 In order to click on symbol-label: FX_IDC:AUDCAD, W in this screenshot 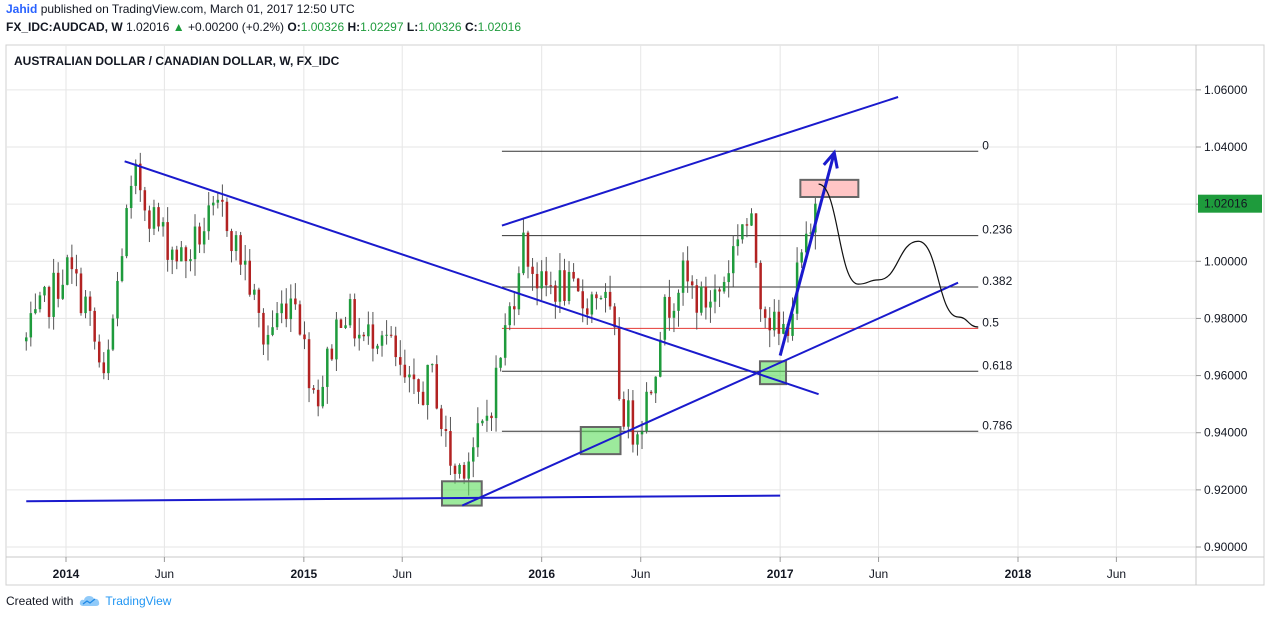, I will do `click(64, 27)`.